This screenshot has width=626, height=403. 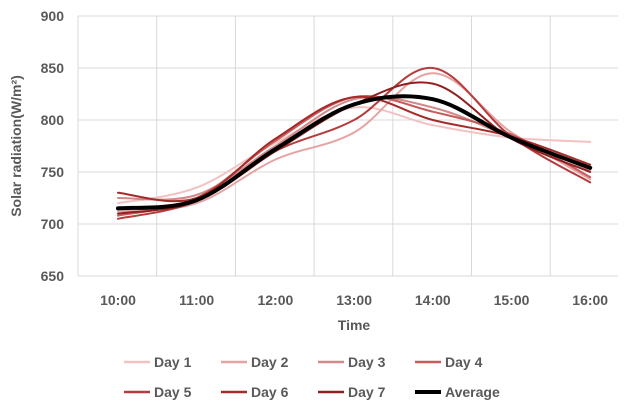 What do you see at coordinates (173, 392) in the screenshot?
I see `legend-label: Day 5` at bounding box center [173, 392].